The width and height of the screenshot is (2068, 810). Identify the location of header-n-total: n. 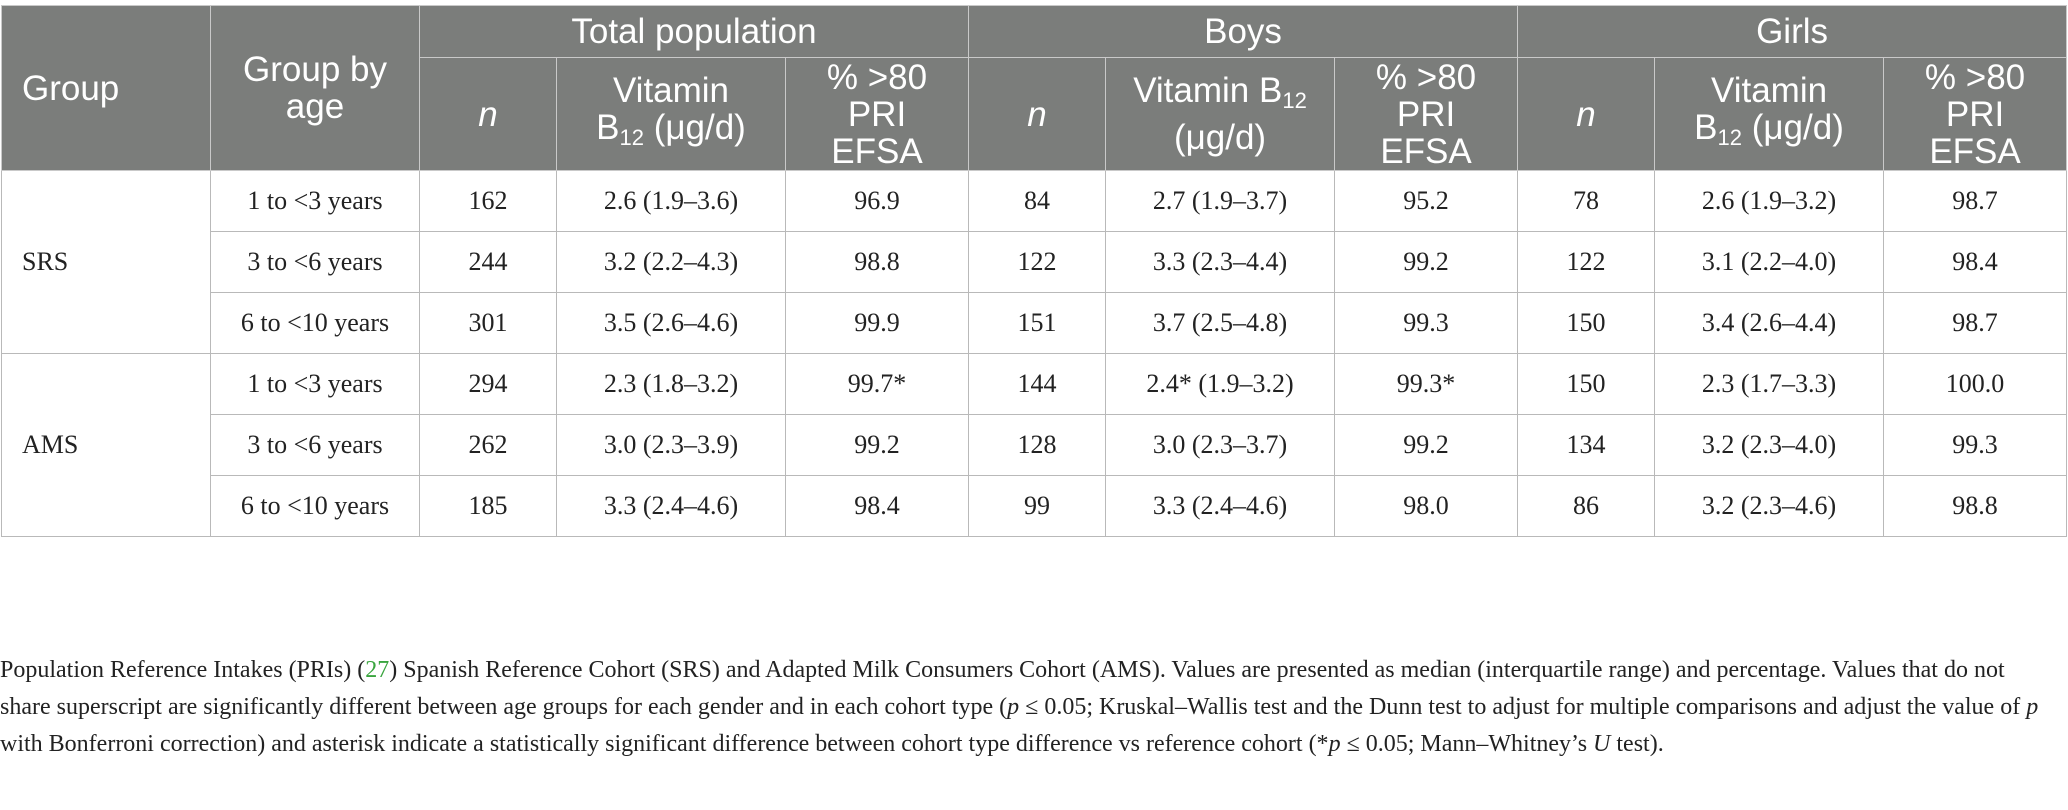
(488, 114).